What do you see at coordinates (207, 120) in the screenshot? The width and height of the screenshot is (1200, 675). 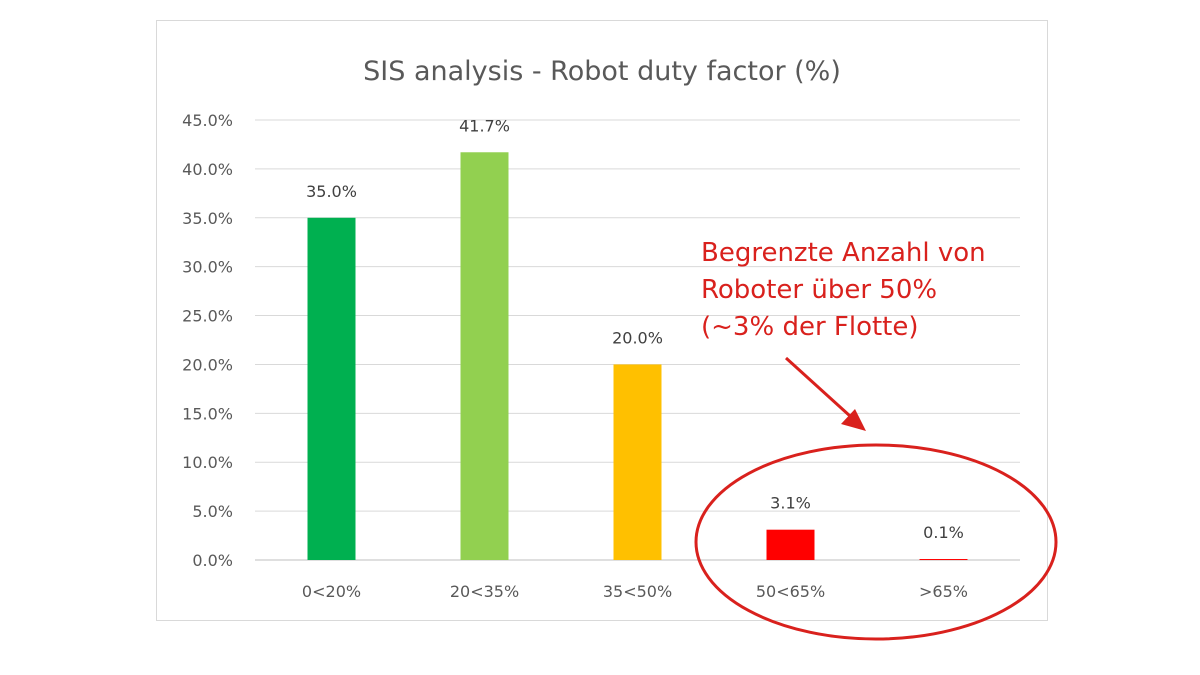 I see `y-tick-label: 45.0%` at bounding box center [207, 120].